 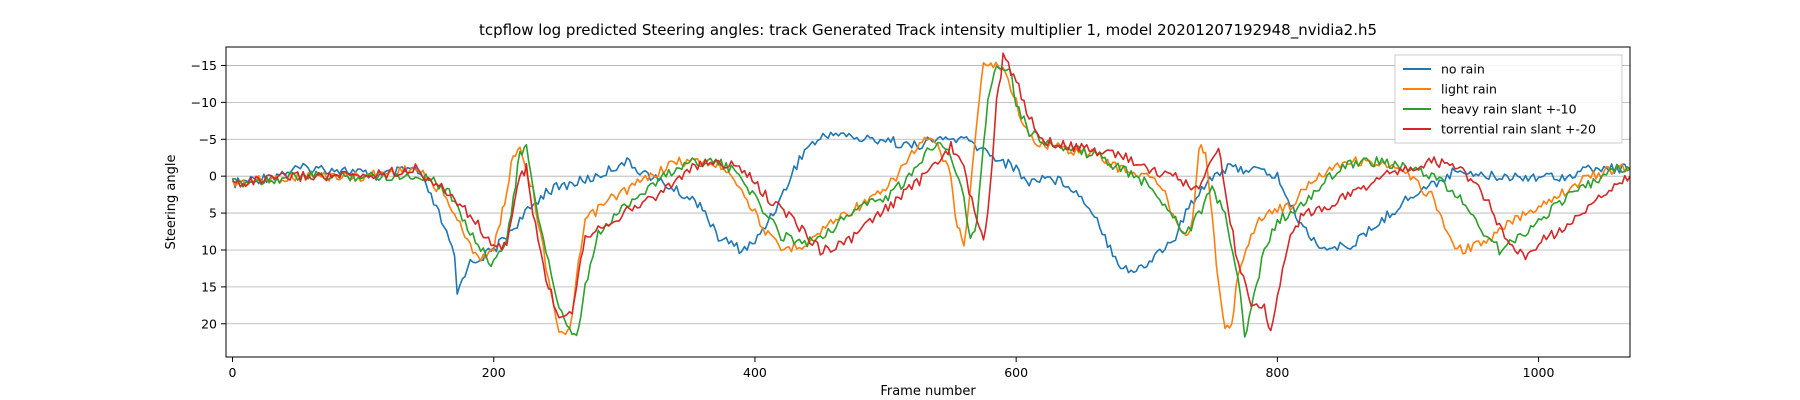 I want to click on x-tick-label: 400, so click(x=755, y=372).